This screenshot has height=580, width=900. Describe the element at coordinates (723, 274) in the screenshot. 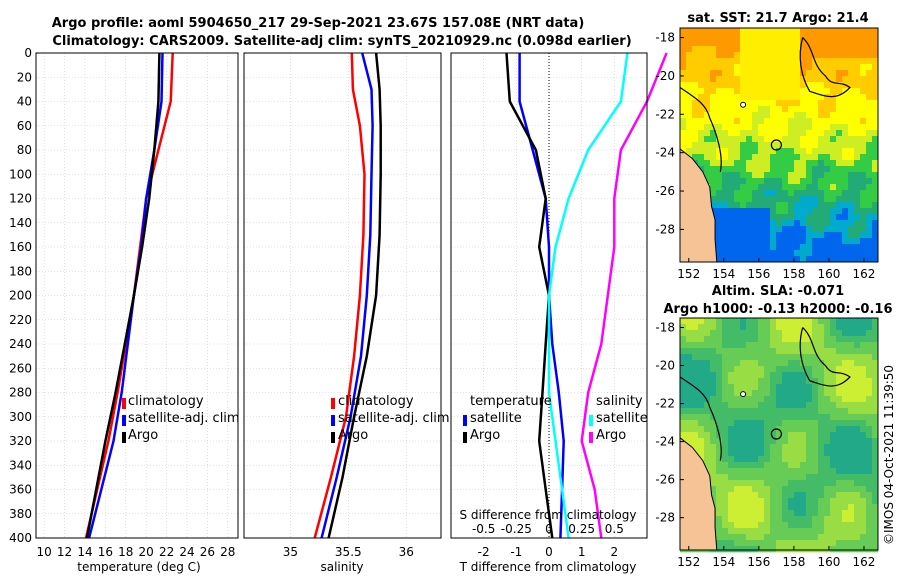

I see `sst-map-xtick-label: 154` at that location.